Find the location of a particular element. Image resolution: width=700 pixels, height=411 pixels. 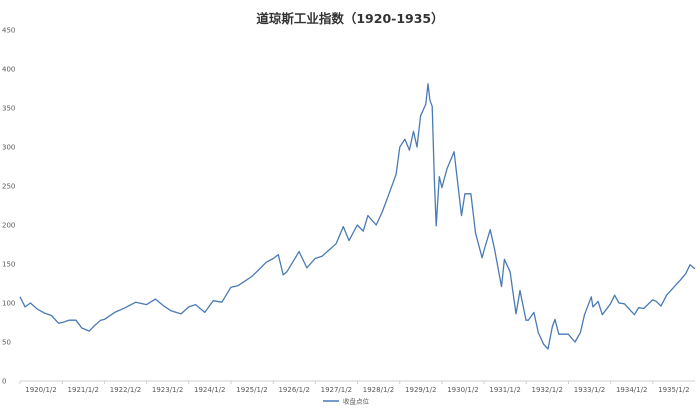

y-tick-label: 350 is located at coordinates (8, 109).